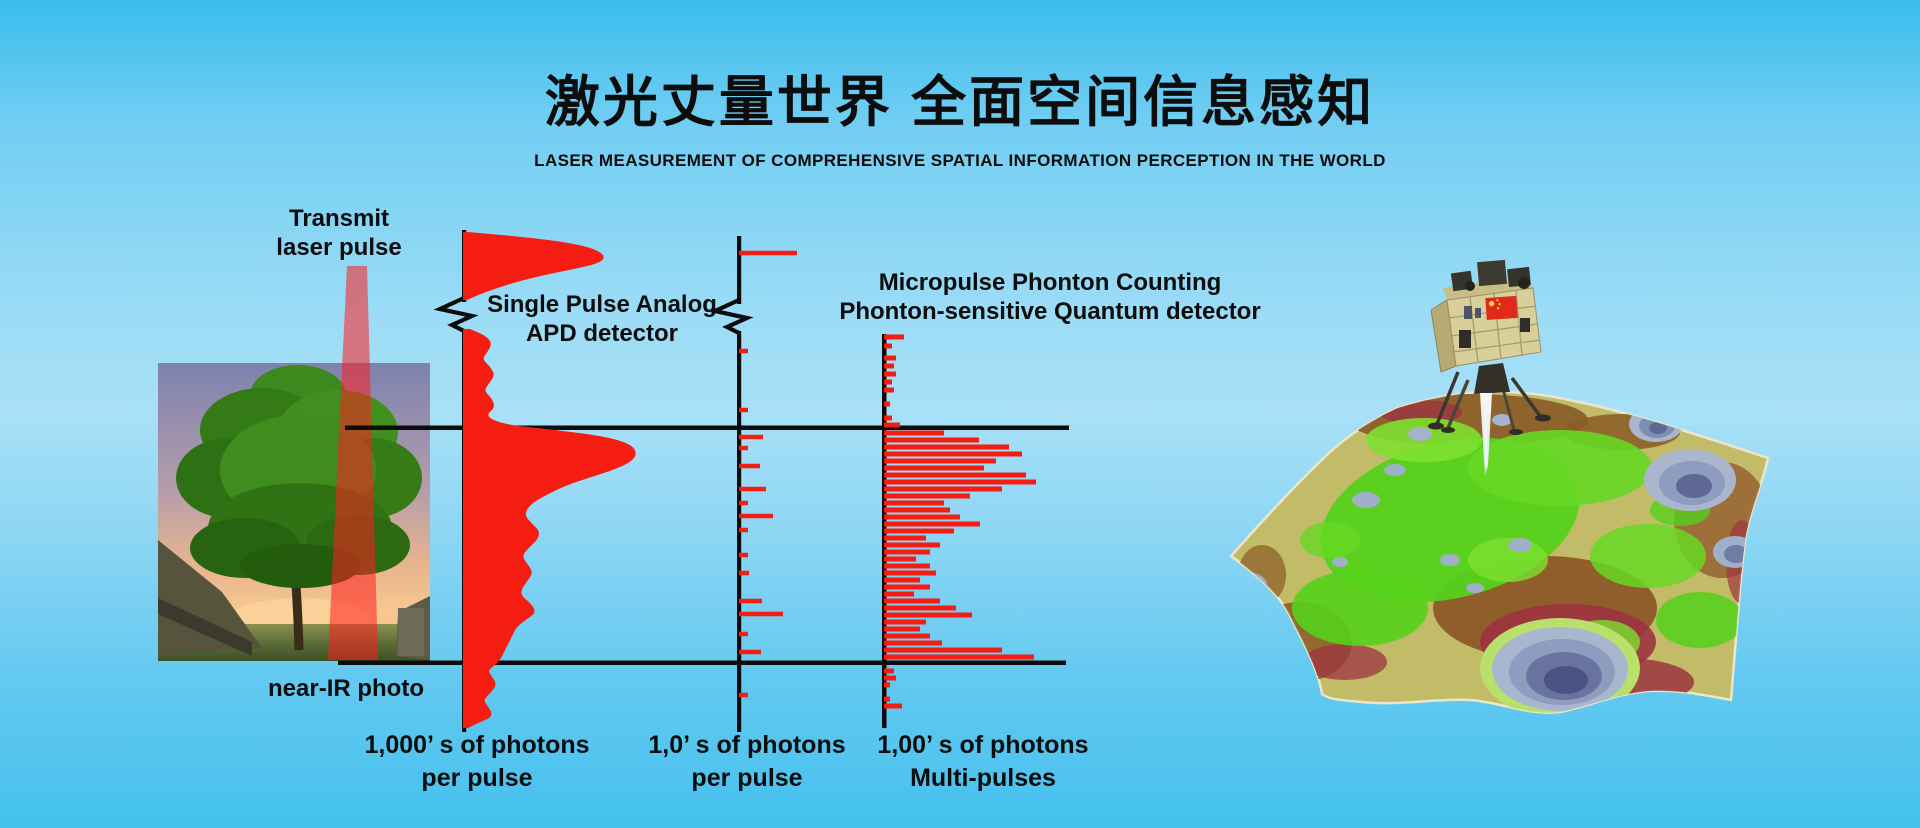  Describe the element at coordinates (1501, 308) in the screenshot. I see `china-flag` at that location.